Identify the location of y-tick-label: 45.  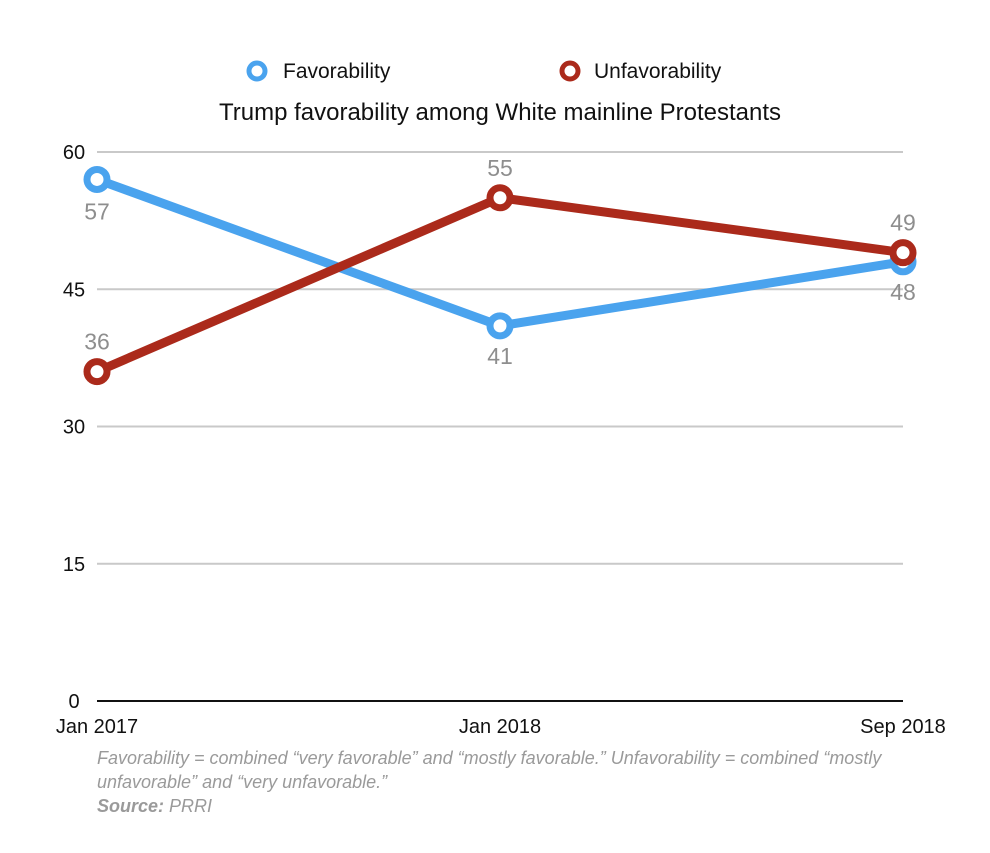
(74, 290).